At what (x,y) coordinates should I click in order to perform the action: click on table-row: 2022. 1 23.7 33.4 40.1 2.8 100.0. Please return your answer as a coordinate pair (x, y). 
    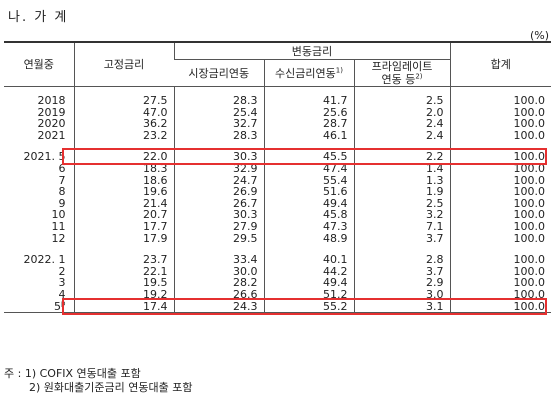
    Looking at the image, I should click on (277, 260).